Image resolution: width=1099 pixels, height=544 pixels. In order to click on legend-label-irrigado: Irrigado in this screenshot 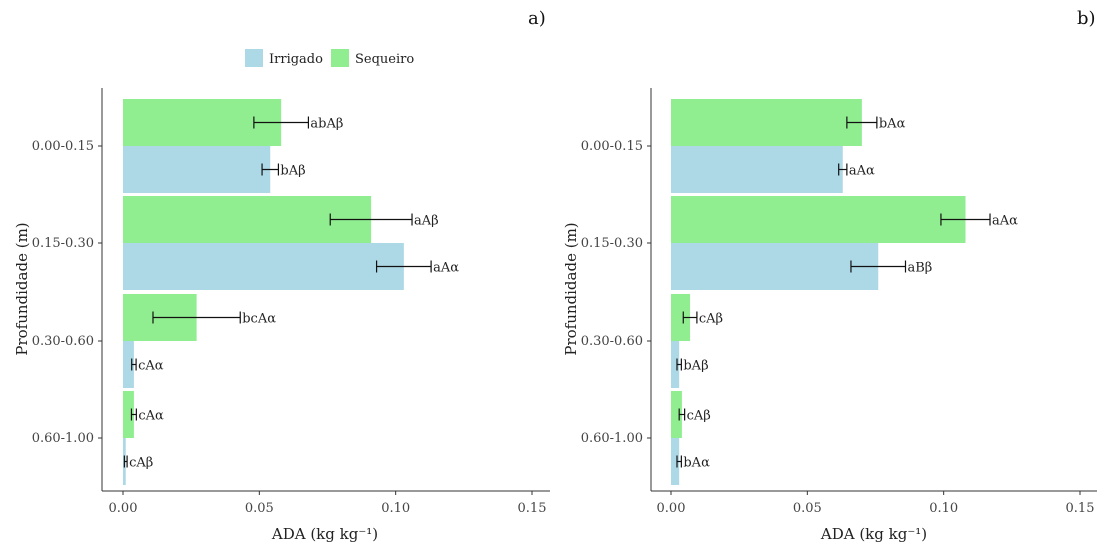, I will do `click(296, 59)`.